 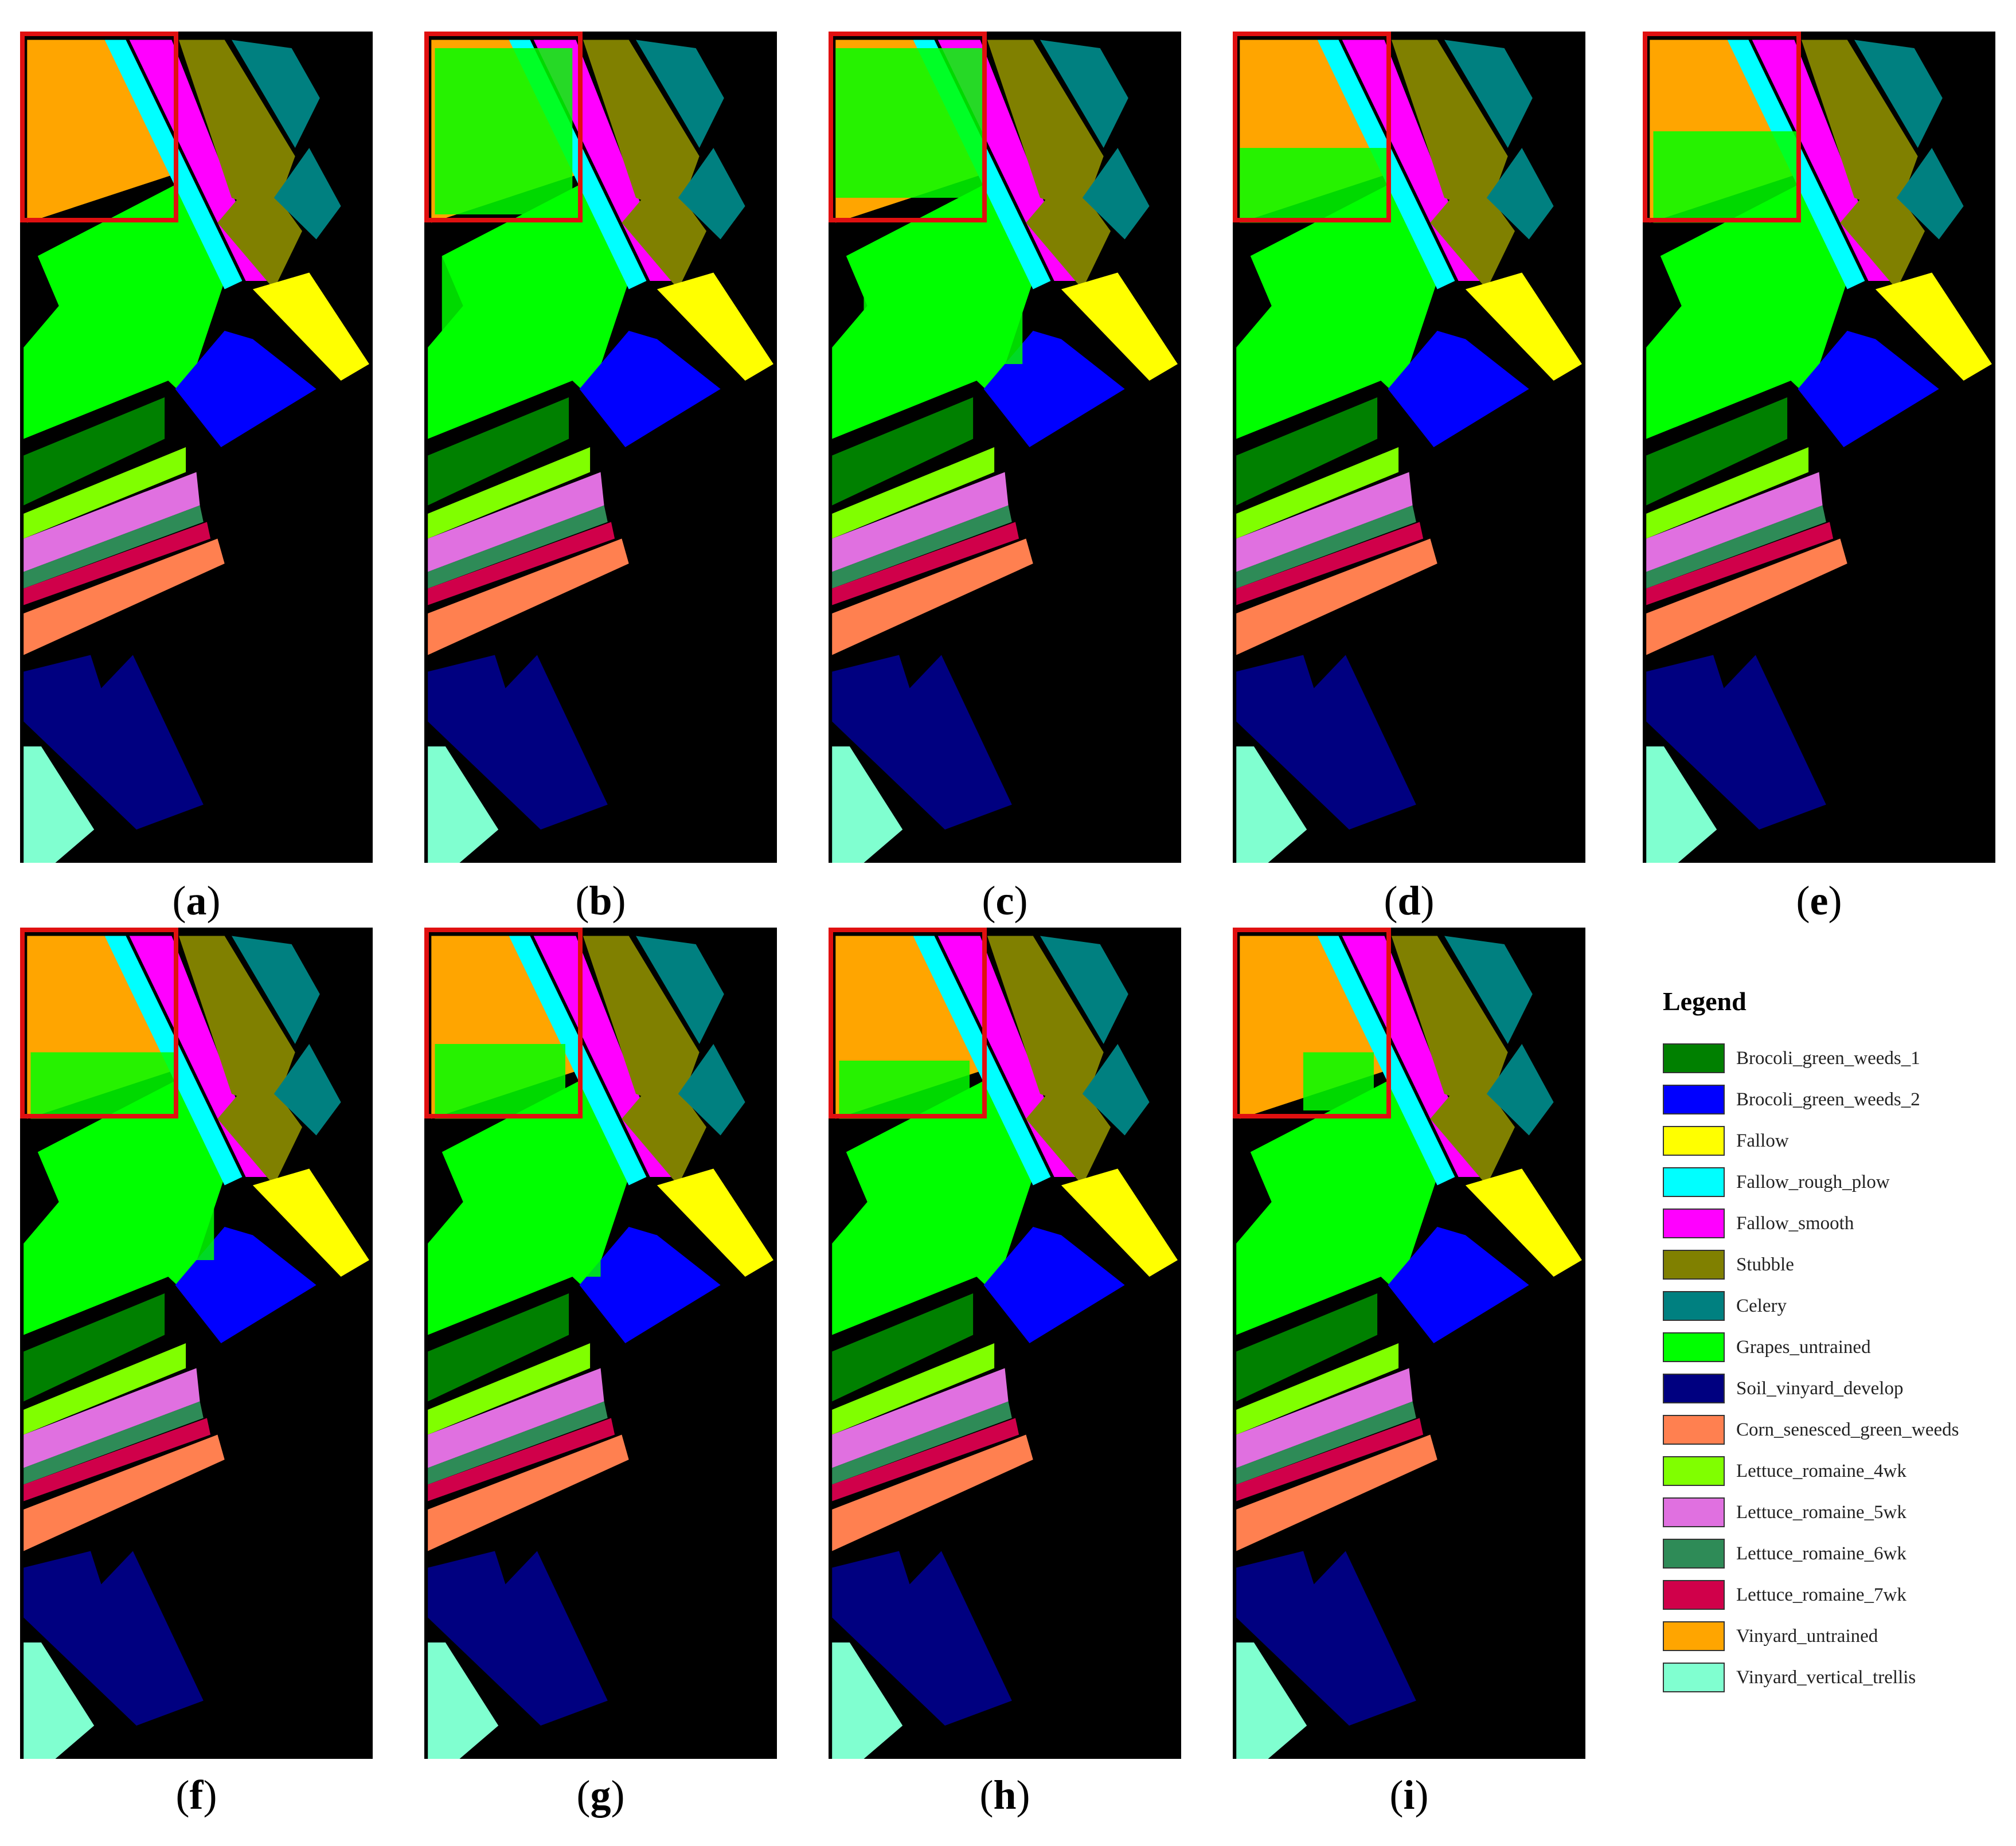 What do you see at coordinates (1826, 1678) in the screenshot?
I see `legend-label: Vinyard_vertical_trellis` at bounding box center [1826, 1678].